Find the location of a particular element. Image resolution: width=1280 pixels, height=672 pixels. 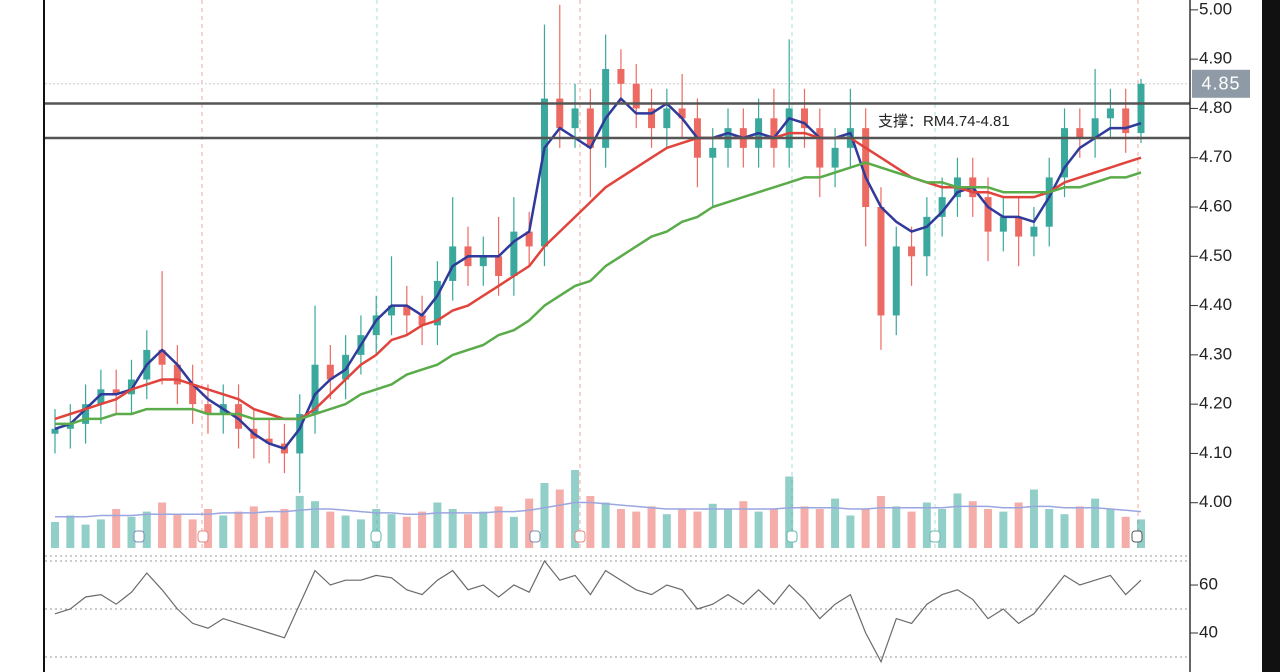

margin-left is located at coordinates (21, 336).